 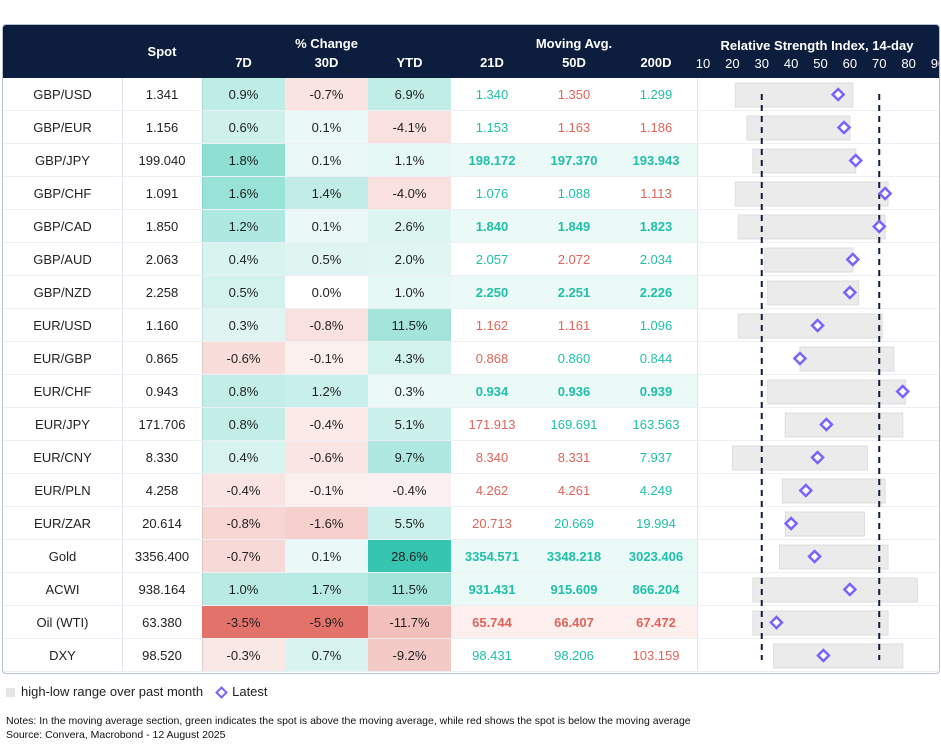 What do you see at coordinates (820, 63) in the screenshot?
I see `rsi-tick-label: 50` at bounding box center [820, 63].